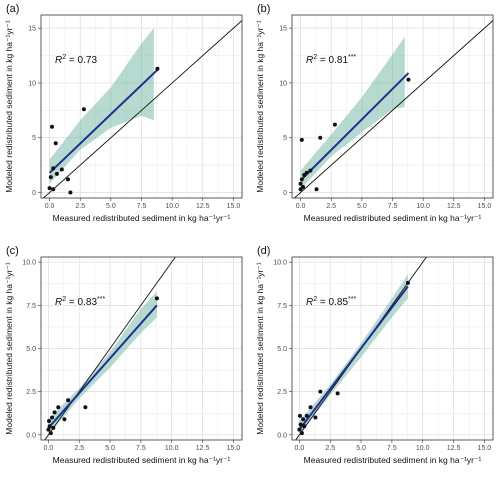 The image size is (500, 479). Describe the element at coordinates (12, 9) in the screenshot. I see `panel-label: (a)` at that location.